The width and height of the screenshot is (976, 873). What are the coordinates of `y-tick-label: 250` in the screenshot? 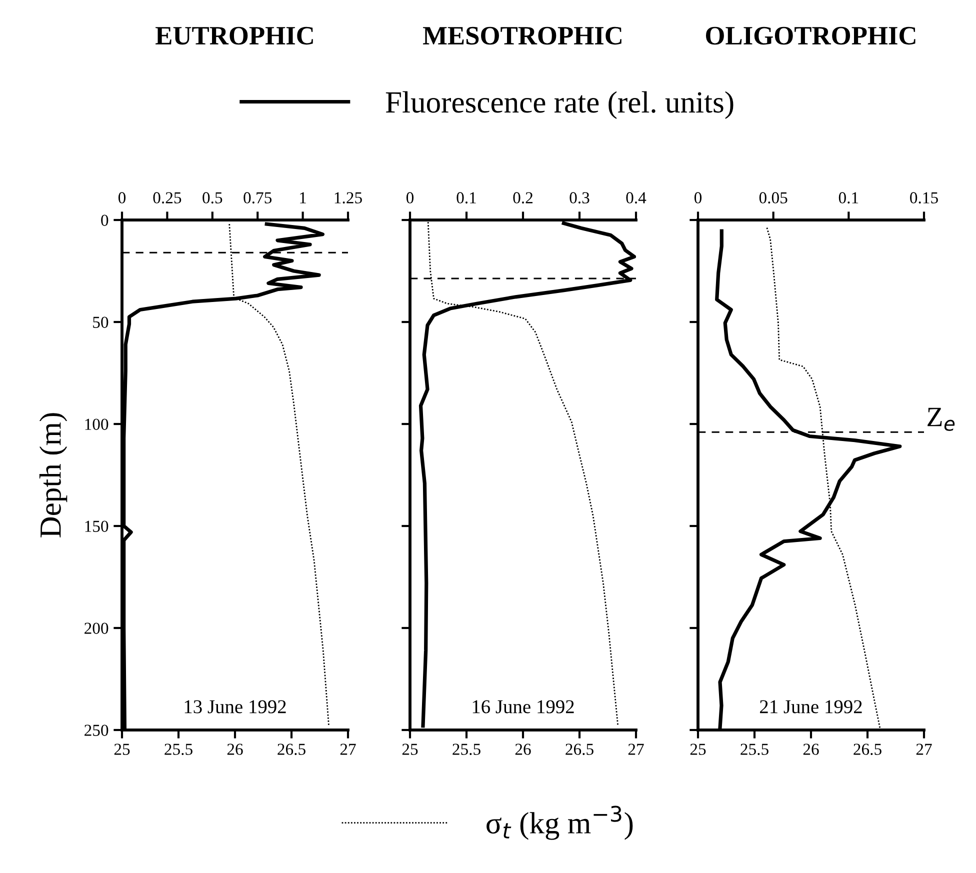 It's located at (96, 730).